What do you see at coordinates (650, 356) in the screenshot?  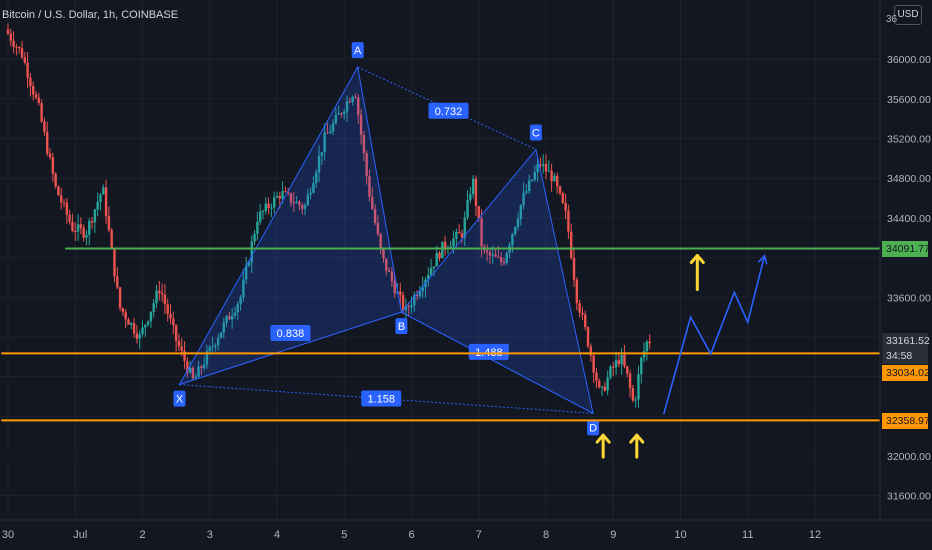 I see `up-arrows` at bounding box center [650, 356].